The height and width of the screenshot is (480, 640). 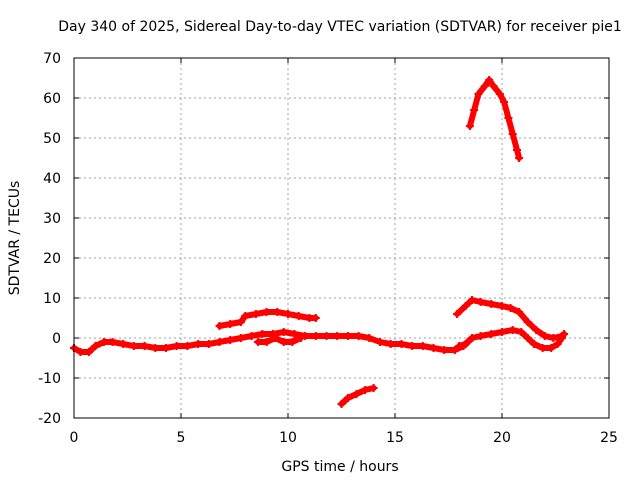 What do you see at coordinates (339, 467) in the screenshot?
I see `x-axis-label: GPS time / hours` at bounding box center [339, 467].